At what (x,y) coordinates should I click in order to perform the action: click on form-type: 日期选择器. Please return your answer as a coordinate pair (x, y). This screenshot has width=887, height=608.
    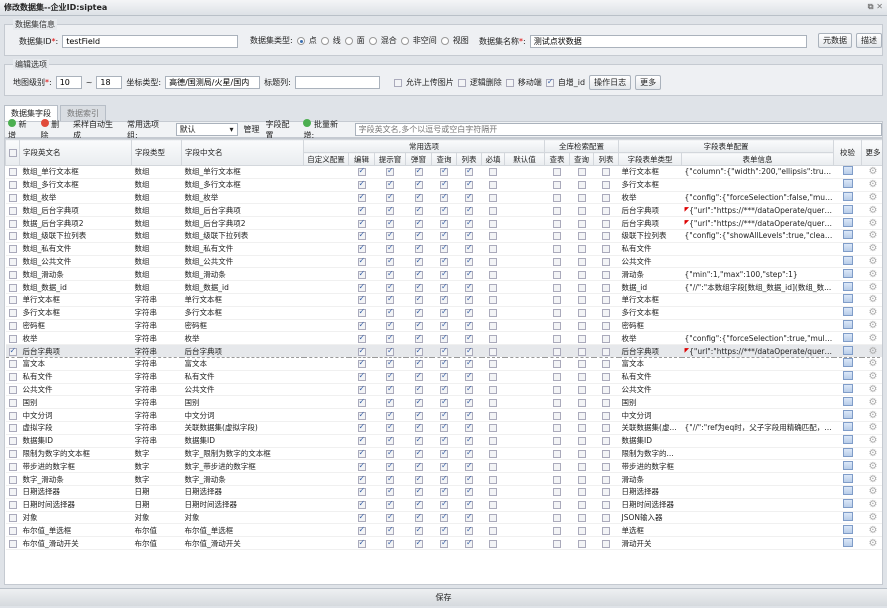
    Looking at the image, I should click on (650, 492).